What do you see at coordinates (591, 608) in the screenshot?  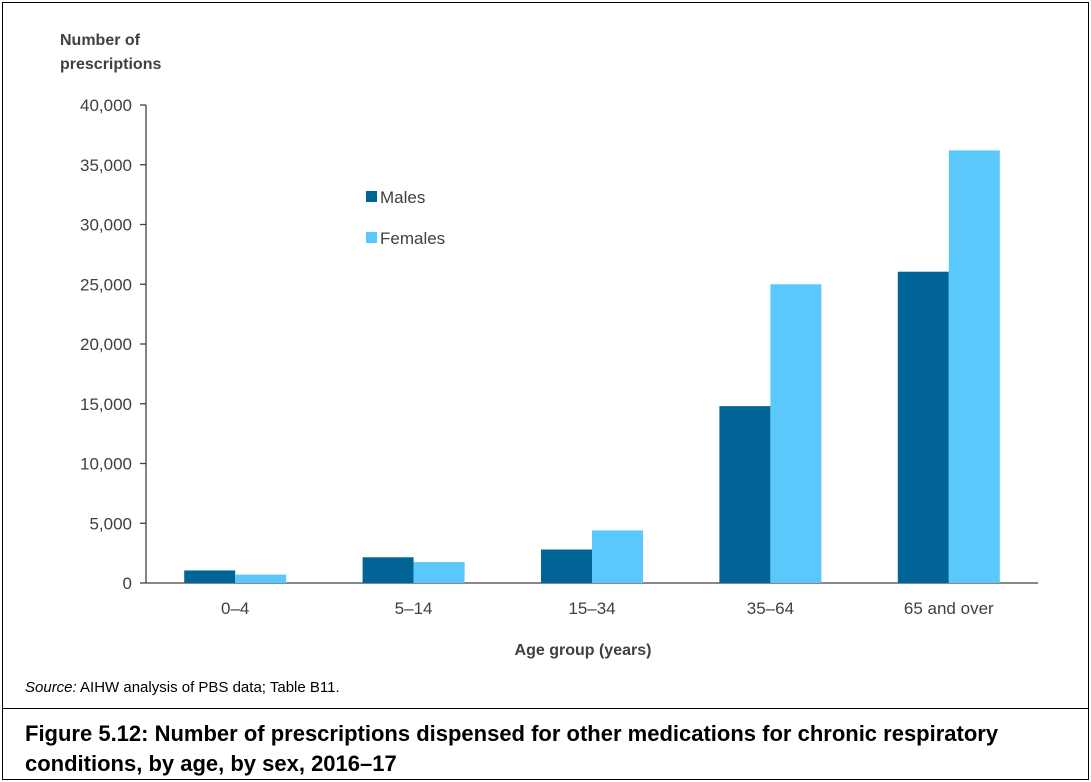 I see `x-tick-label: 15–34` at bounding box center [591, 608].